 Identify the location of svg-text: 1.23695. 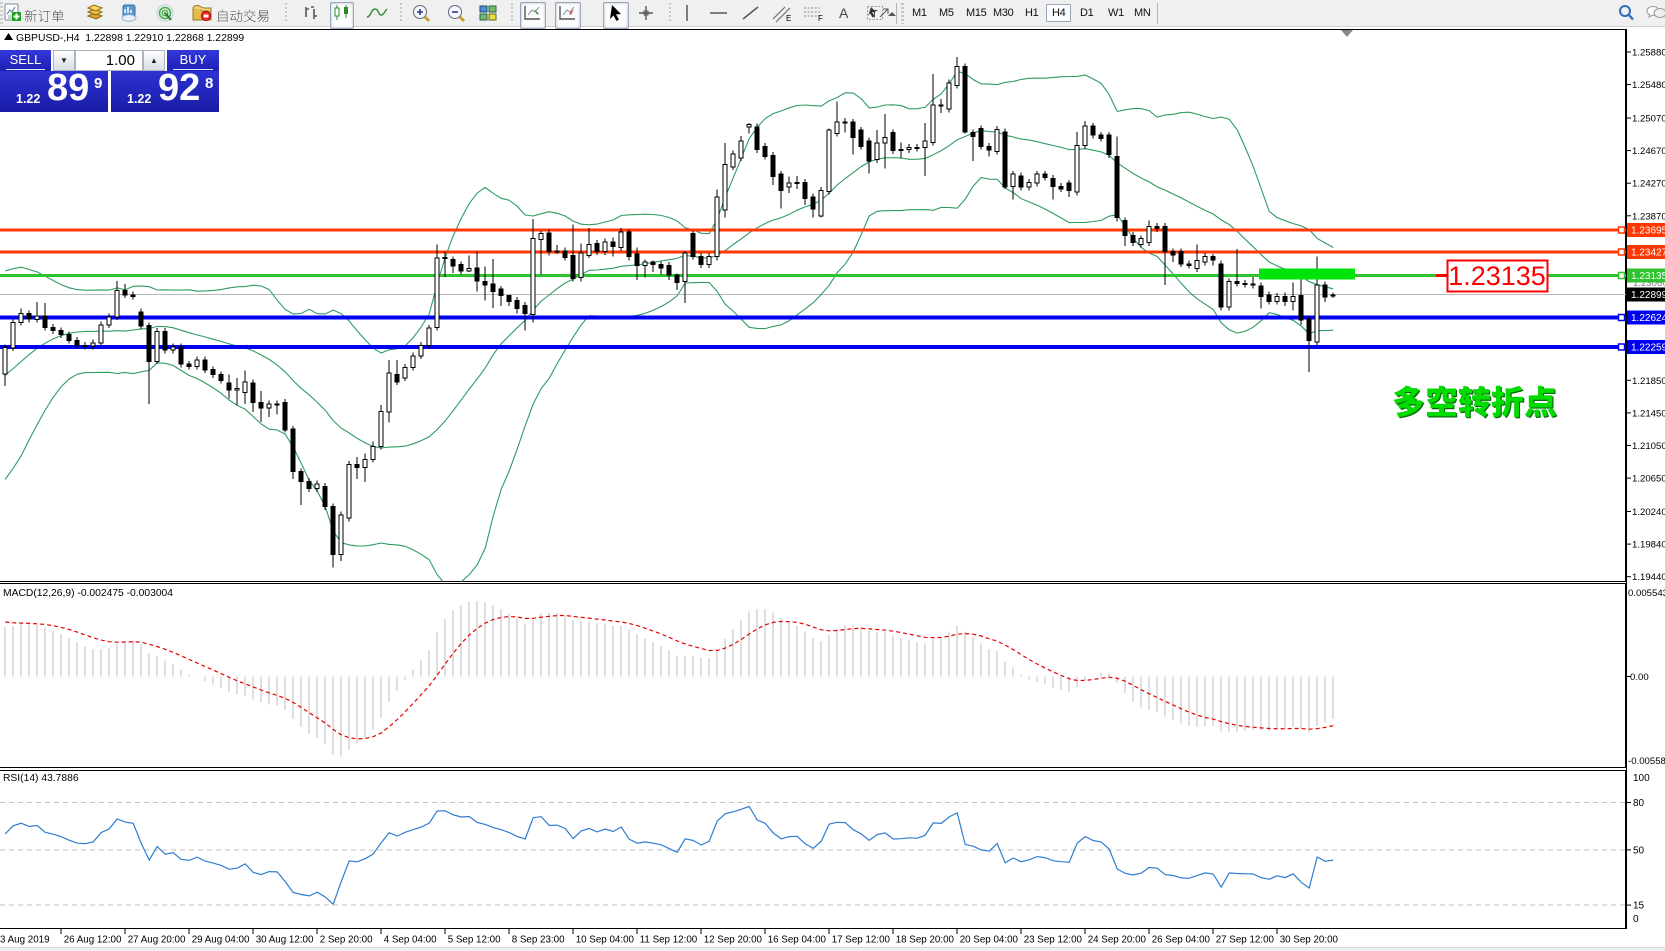
(1648, 231).